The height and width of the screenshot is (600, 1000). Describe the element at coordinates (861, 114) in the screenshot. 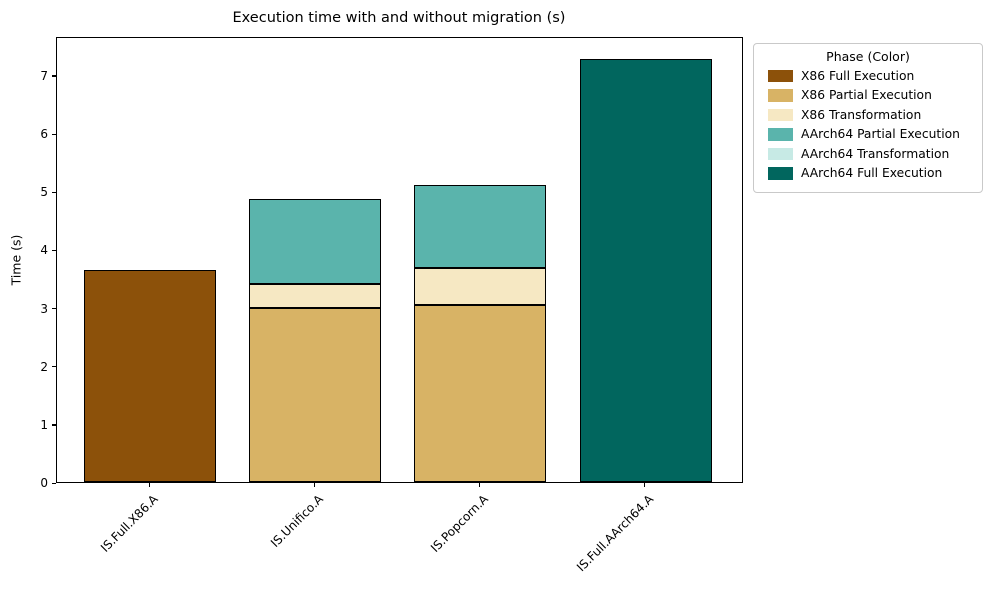

I see `legend-item-label: X86 Transformation` at that location.